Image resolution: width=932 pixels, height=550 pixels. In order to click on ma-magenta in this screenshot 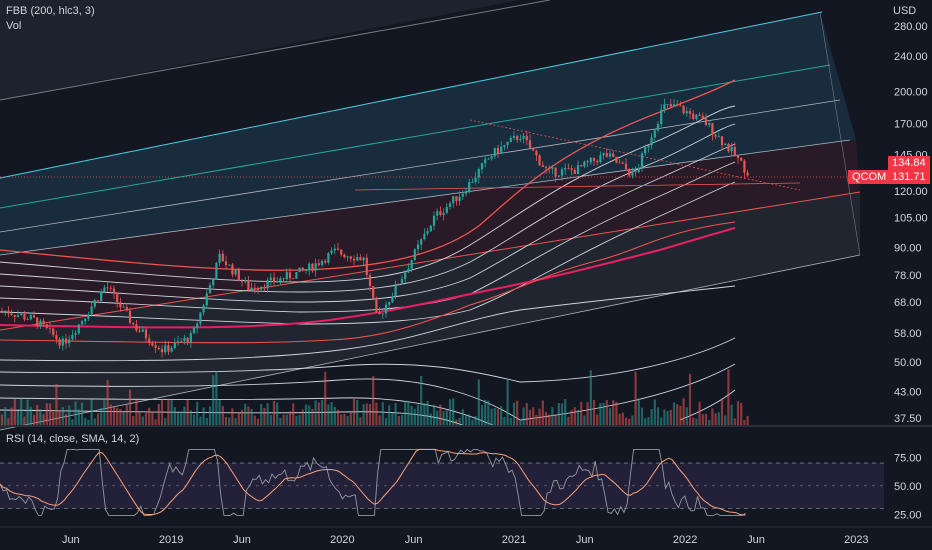, I will do `click(368, 278)`.